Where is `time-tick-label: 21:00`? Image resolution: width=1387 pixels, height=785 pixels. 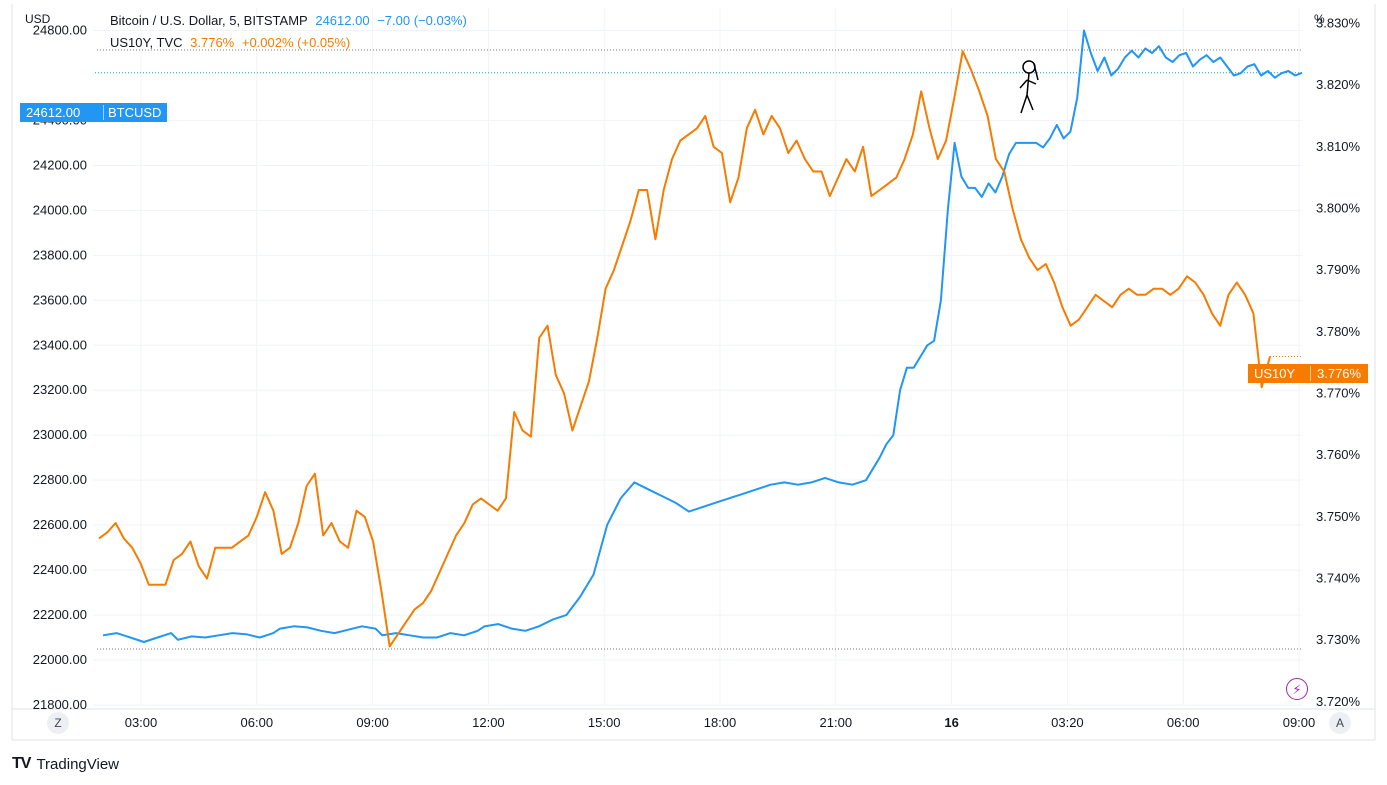 time-tick-label: 21:00 is located at coordinates (836, 722).